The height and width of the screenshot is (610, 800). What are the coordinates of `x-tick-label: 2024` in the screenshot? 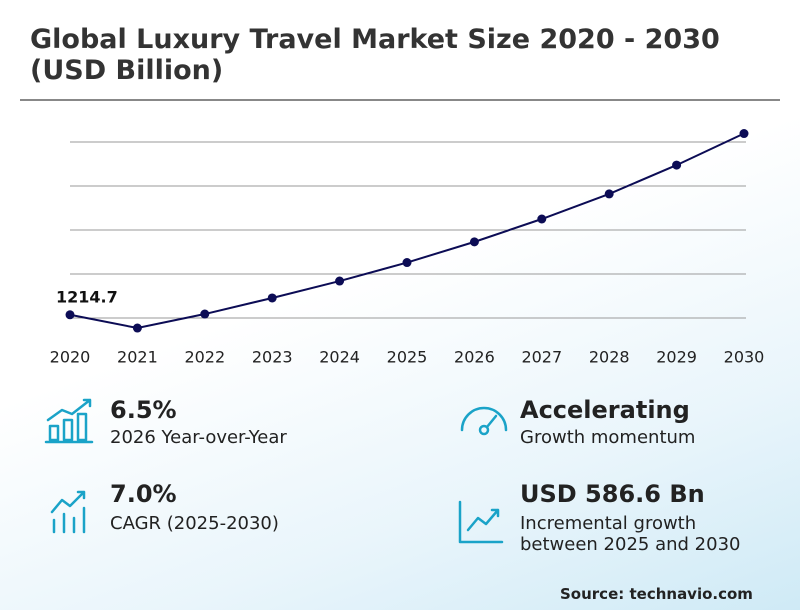 It's located at (339, 357).